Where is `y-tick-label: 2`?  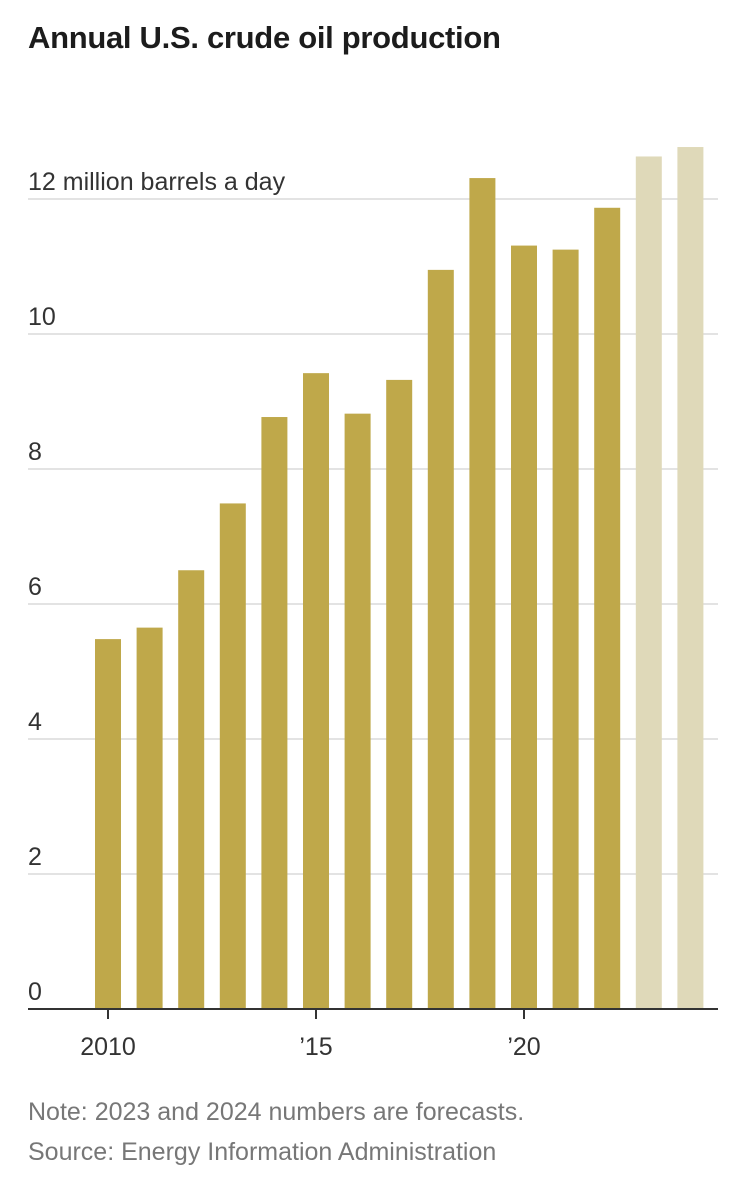 y-tick-label: 2 is located at coordinates (35, 857).